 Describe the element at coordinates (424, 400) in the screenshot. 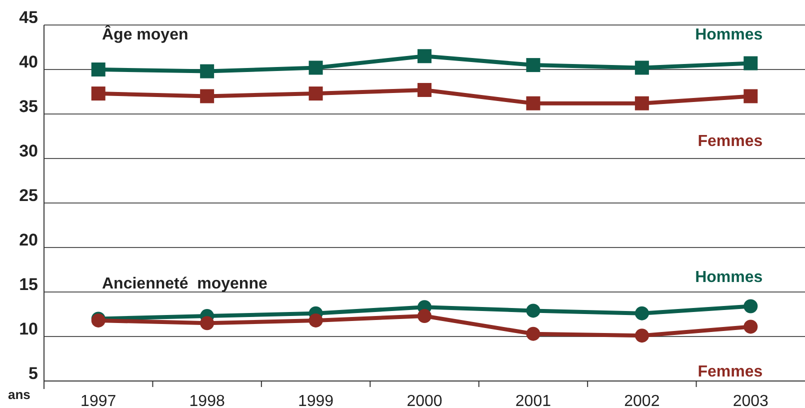

I see `x-tick-label: 2000` at that location.